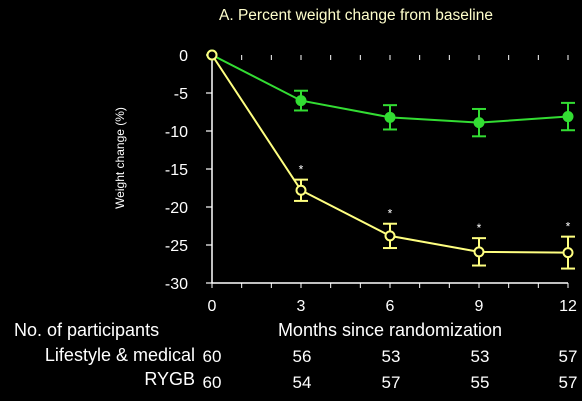 Image resolution: width=582 pixels, height=401 pixels. What do you see at coordinates (568, 356) in the screenshot?
I see `table-cell-lifestyle-12: 57` at bounding box center [568, 356].